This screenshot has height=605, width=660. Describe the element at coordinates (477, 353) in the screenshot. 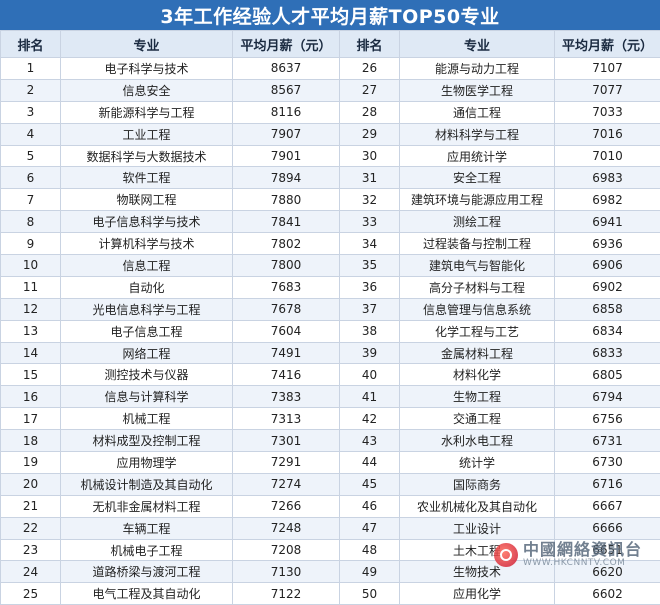

I see `major-cell: 金属材料工程` at that location.